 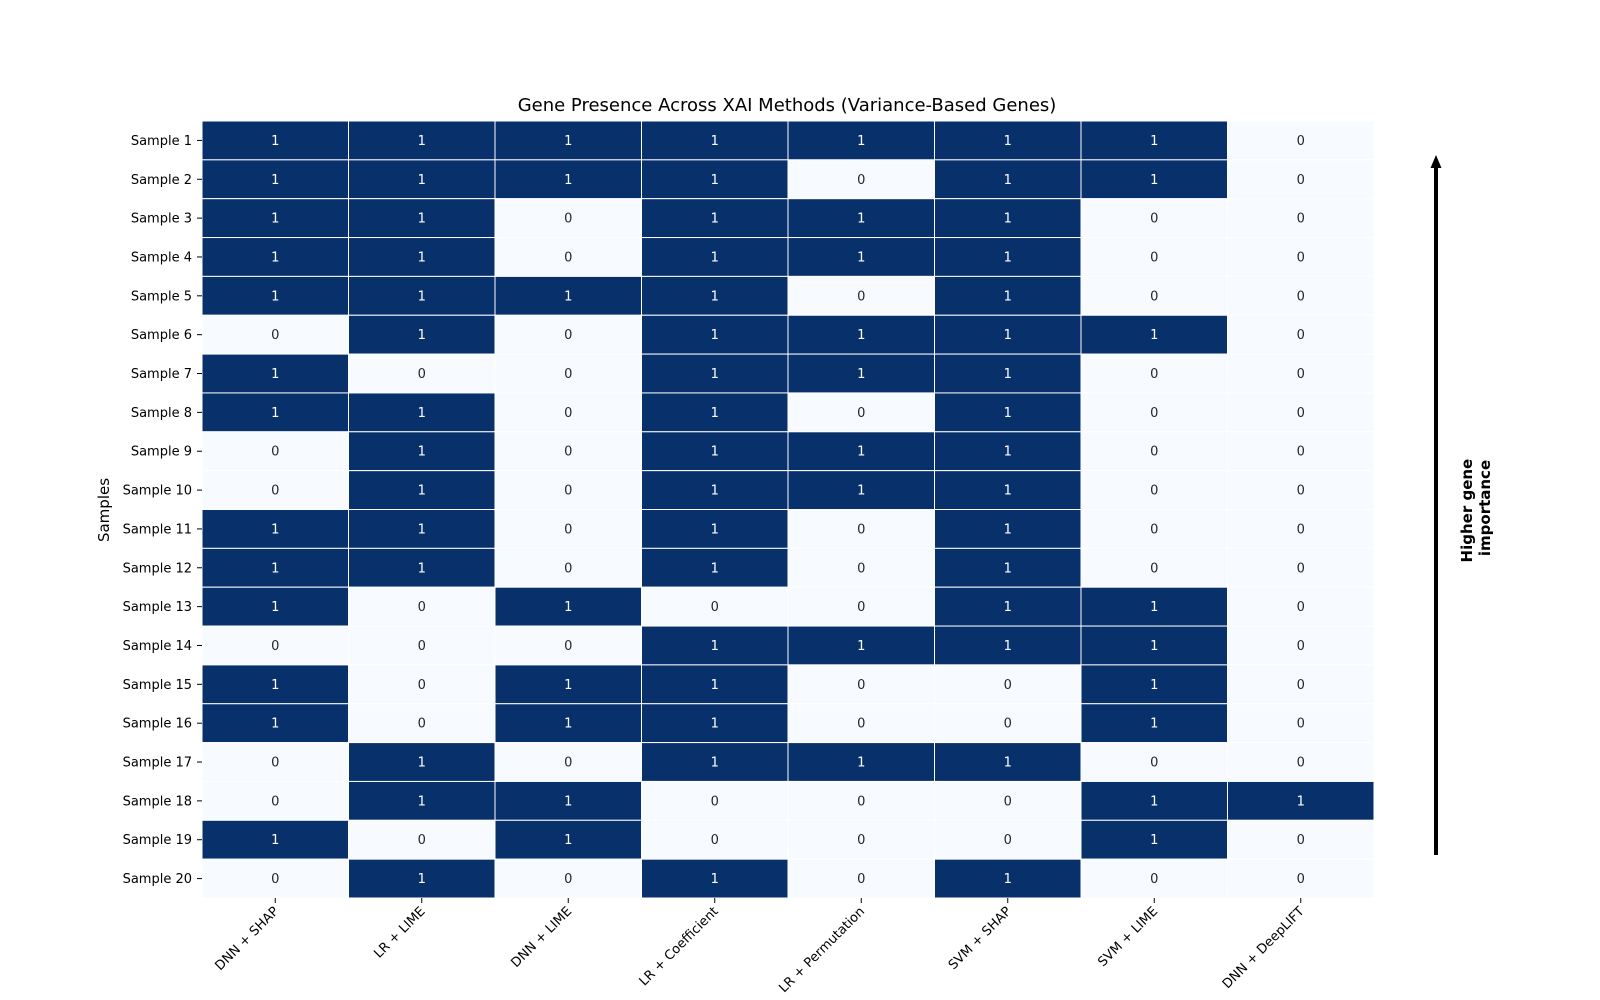 What do you see at coordinates (542, 937) in the screenshot?
I see `x-tick-label: DNN + LIME` at bounding box center [542, 937].